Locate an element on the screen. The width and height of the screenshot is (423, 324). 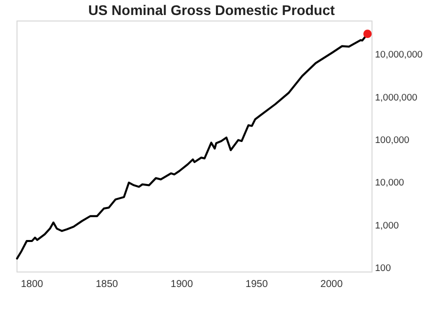
x-tick-label: 1800 is located at coordinates (32, 284).